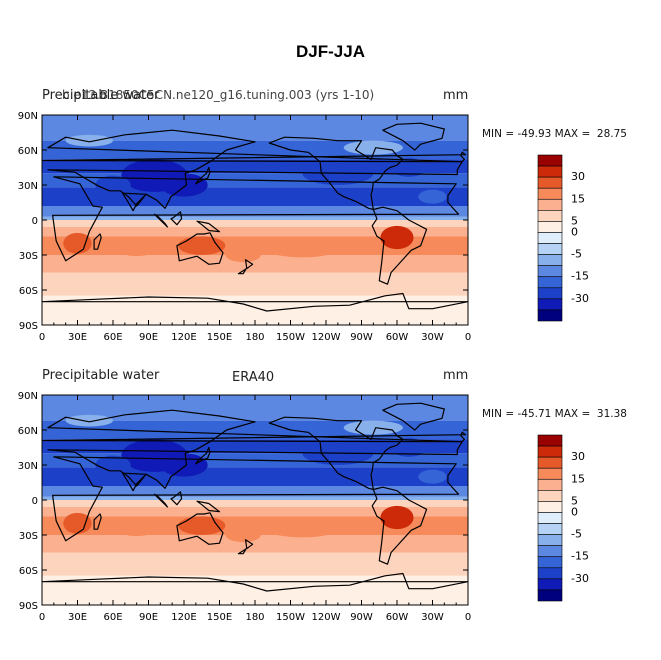 The width and height of the screenshot is (661, 660). Describe the element at coordinates (432, 337) in the screenshot. I see `x-tick-label: 30W` at that location.